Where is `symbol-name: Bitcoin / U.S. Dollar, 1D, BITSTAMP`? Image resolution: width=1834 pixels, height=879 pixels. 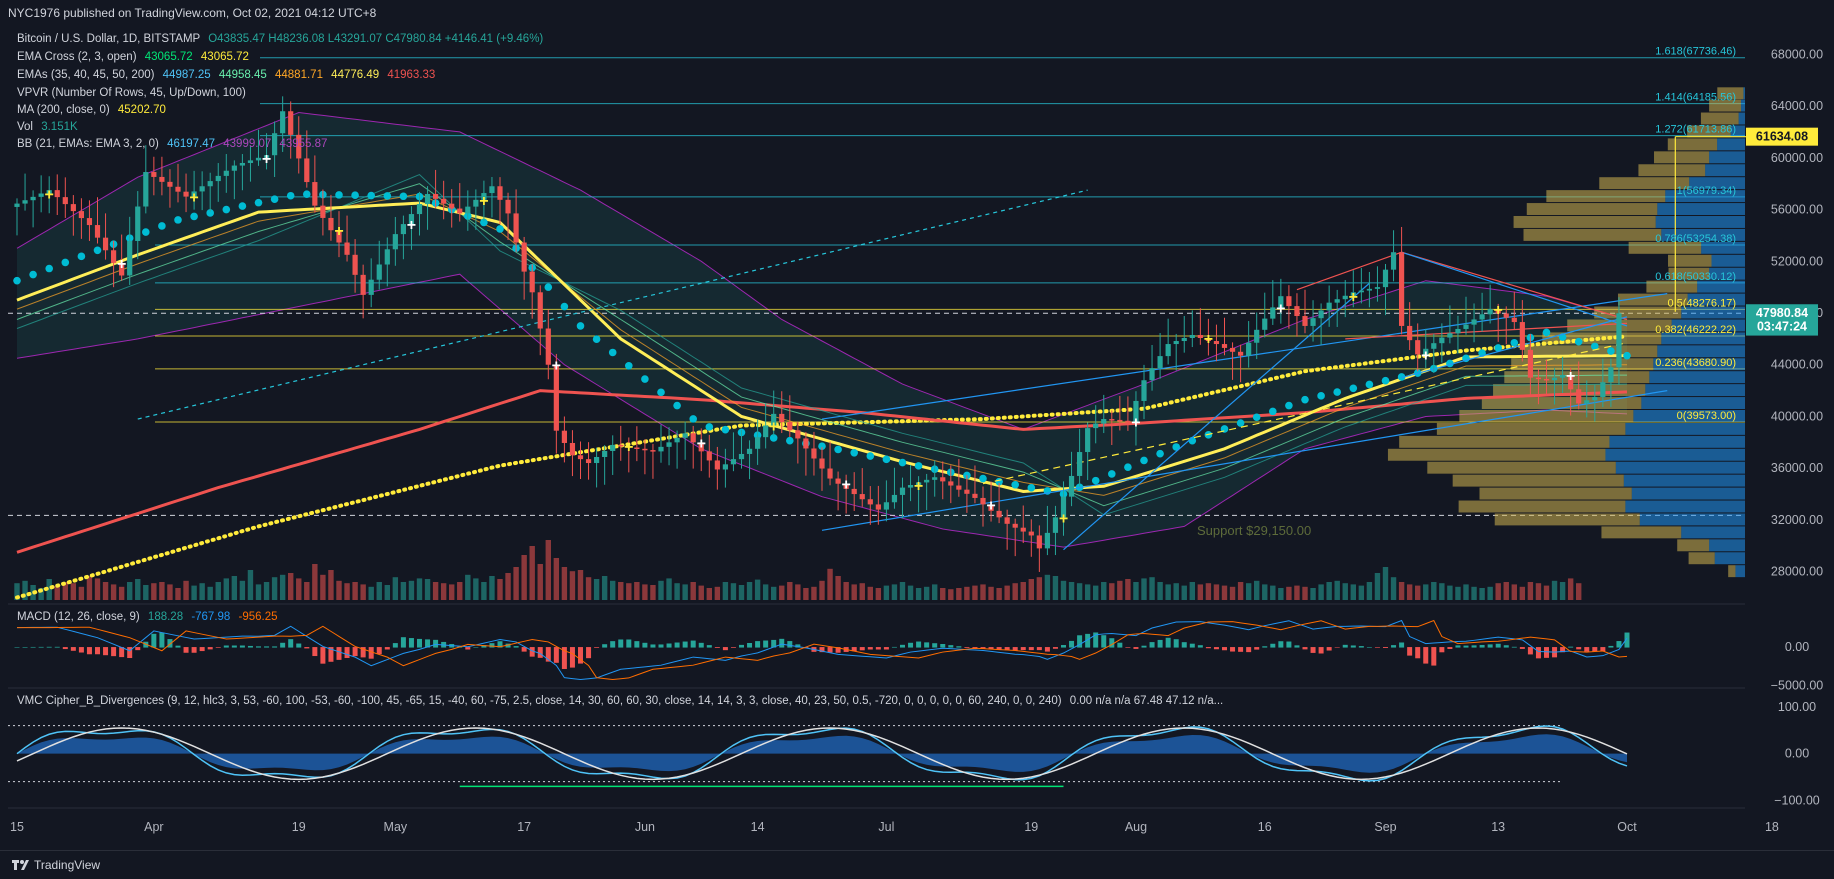
symbol-name: Bitcoin / U.S. Dollar, 1D, BITSTAMP is located at coordinates (108, 39).